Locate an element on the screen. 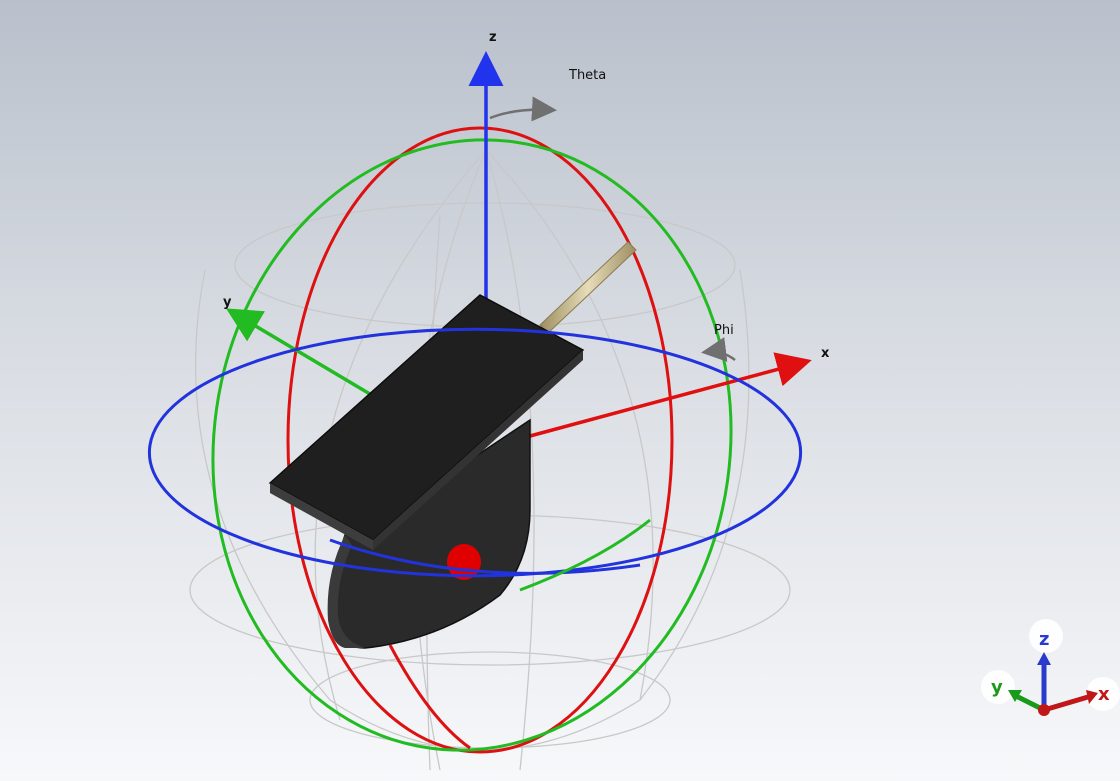 The height and width of the screenshot is (781, 1120). theta-arrow is located at coordinates (523, 109).